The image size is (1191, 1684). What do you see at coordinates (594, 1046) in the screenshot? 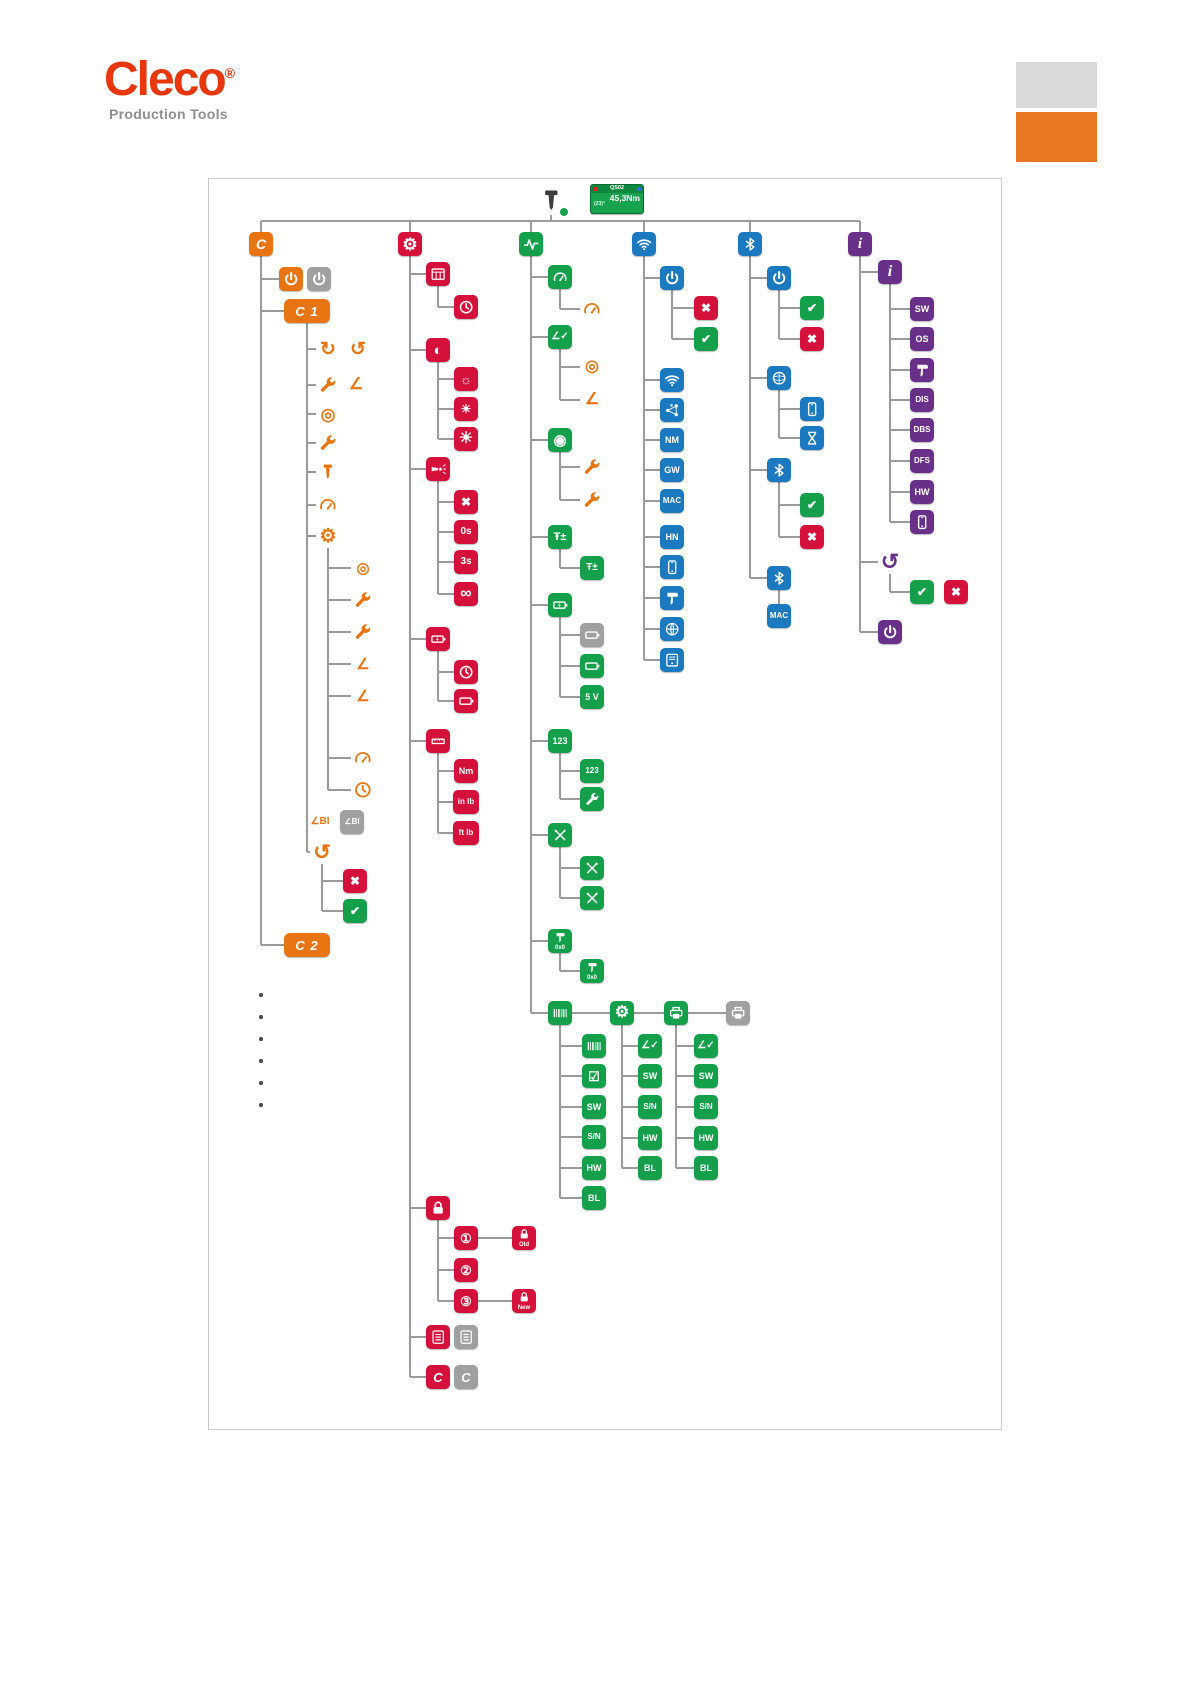
I see `barcode-icon` at bounding box center [594, 1046].